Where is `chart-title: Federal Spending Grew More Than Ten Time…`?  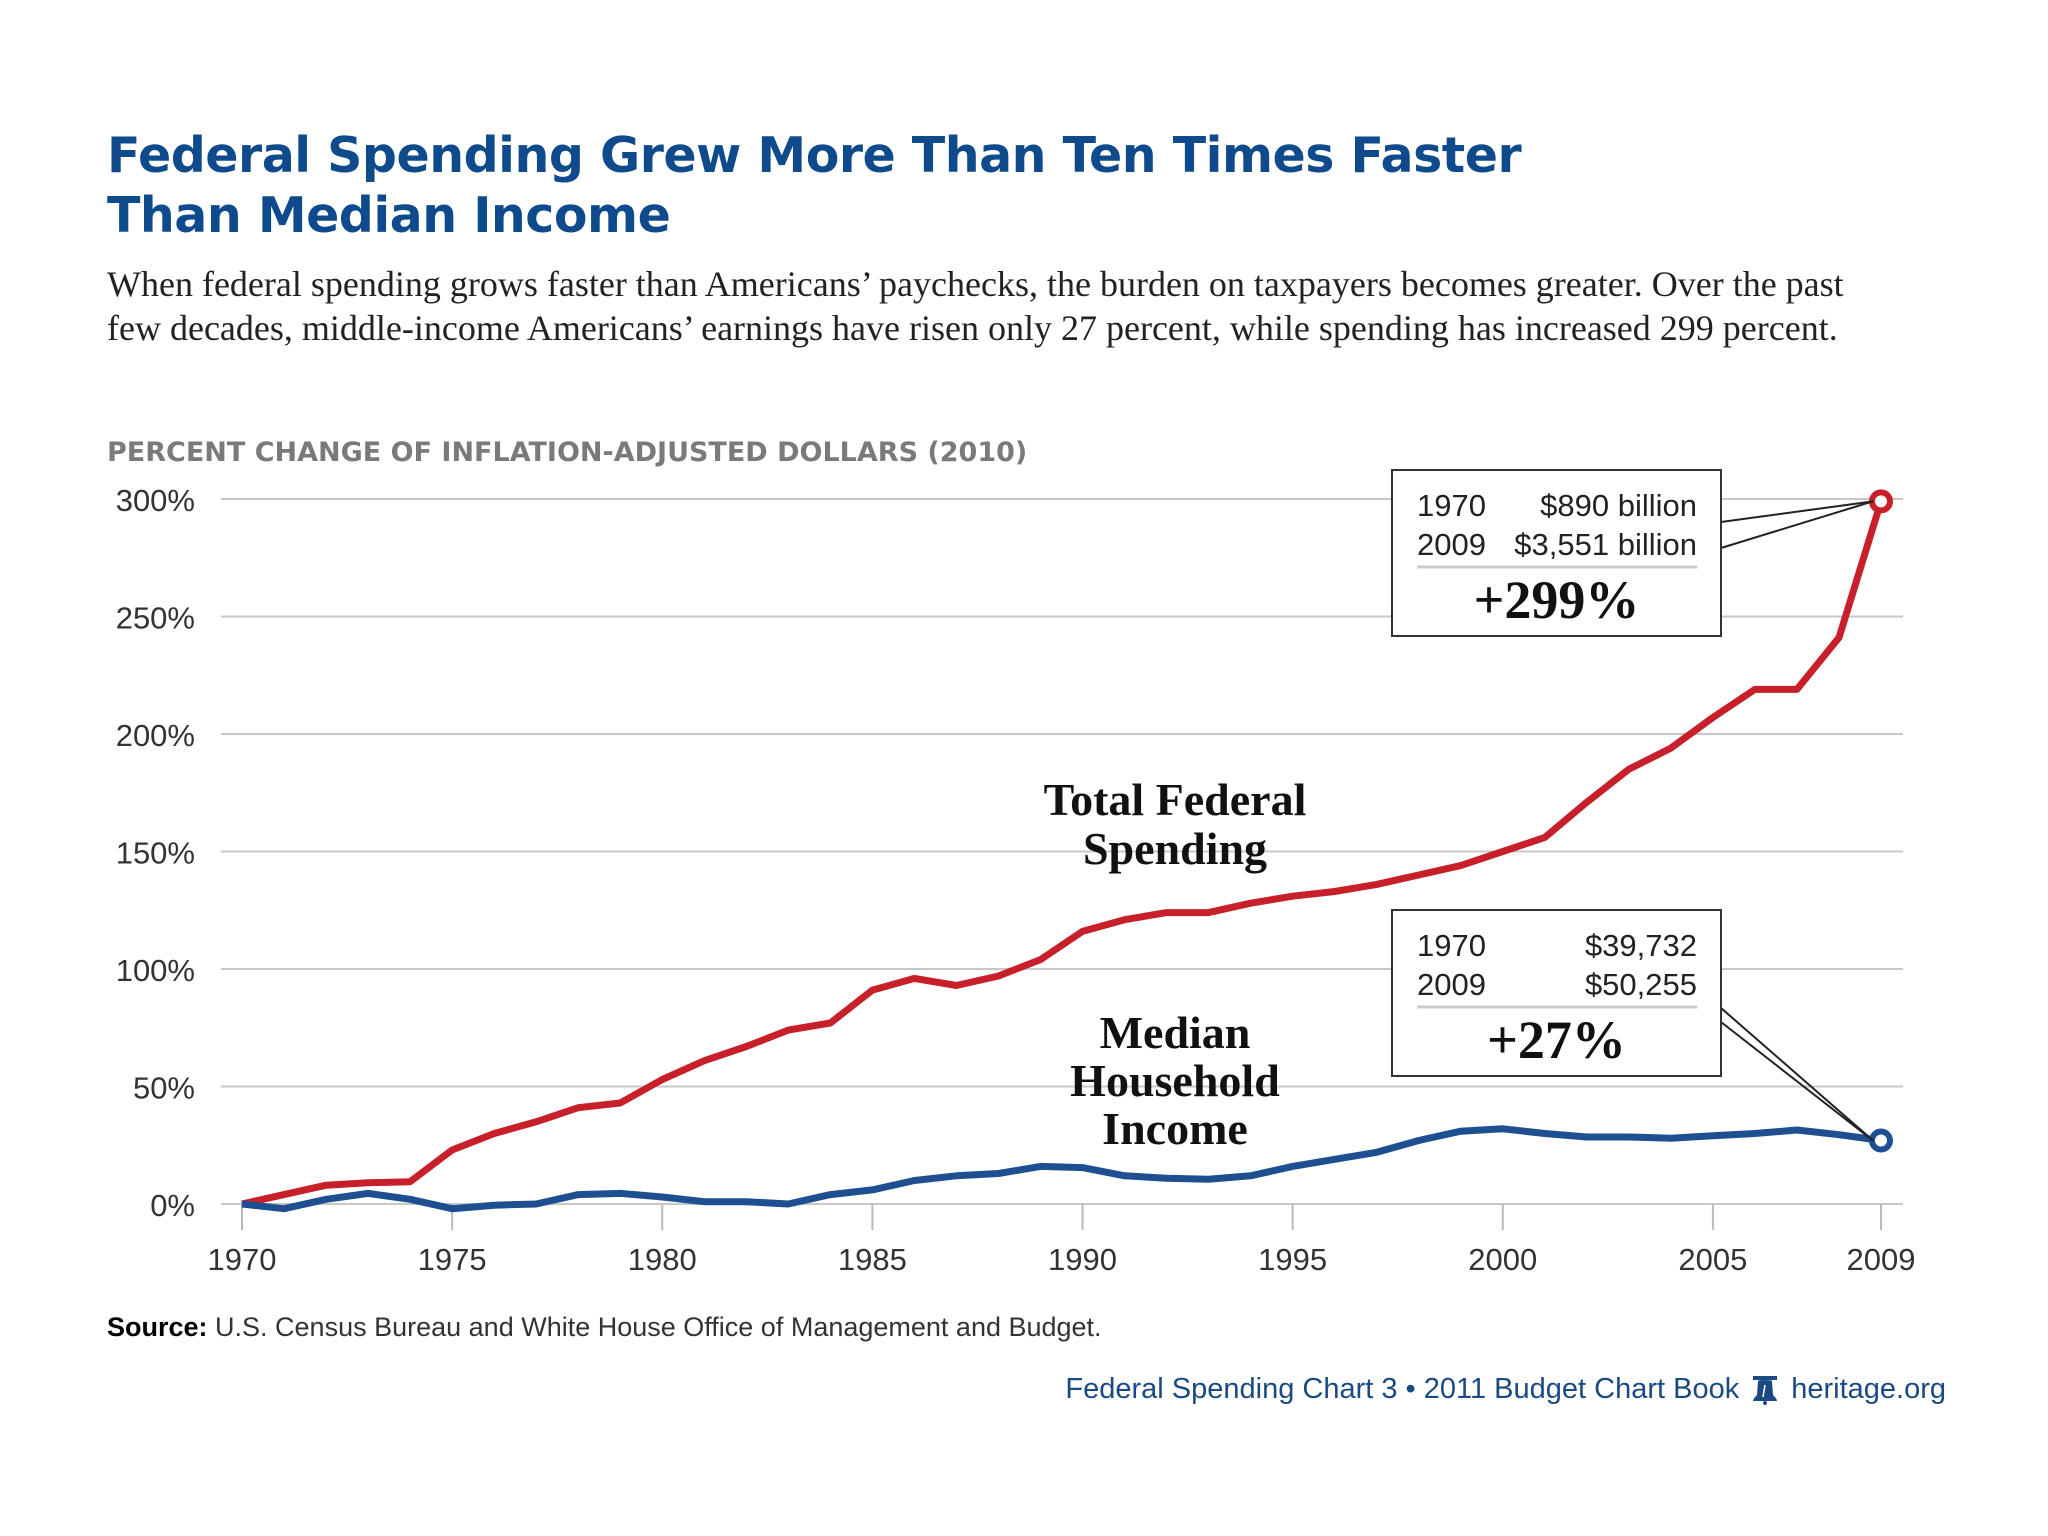
chart-title: Federal Spending Grew More Than Ten Time… is located at coordinates (814, 186).